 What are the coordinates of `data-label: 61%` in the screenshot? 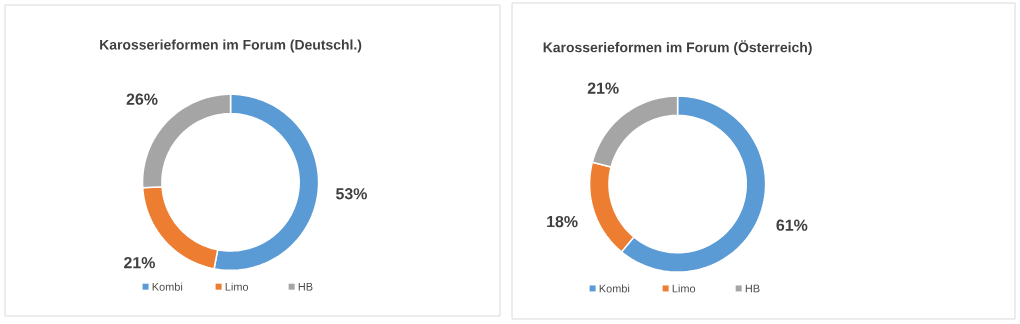 It's located at (792, 225).